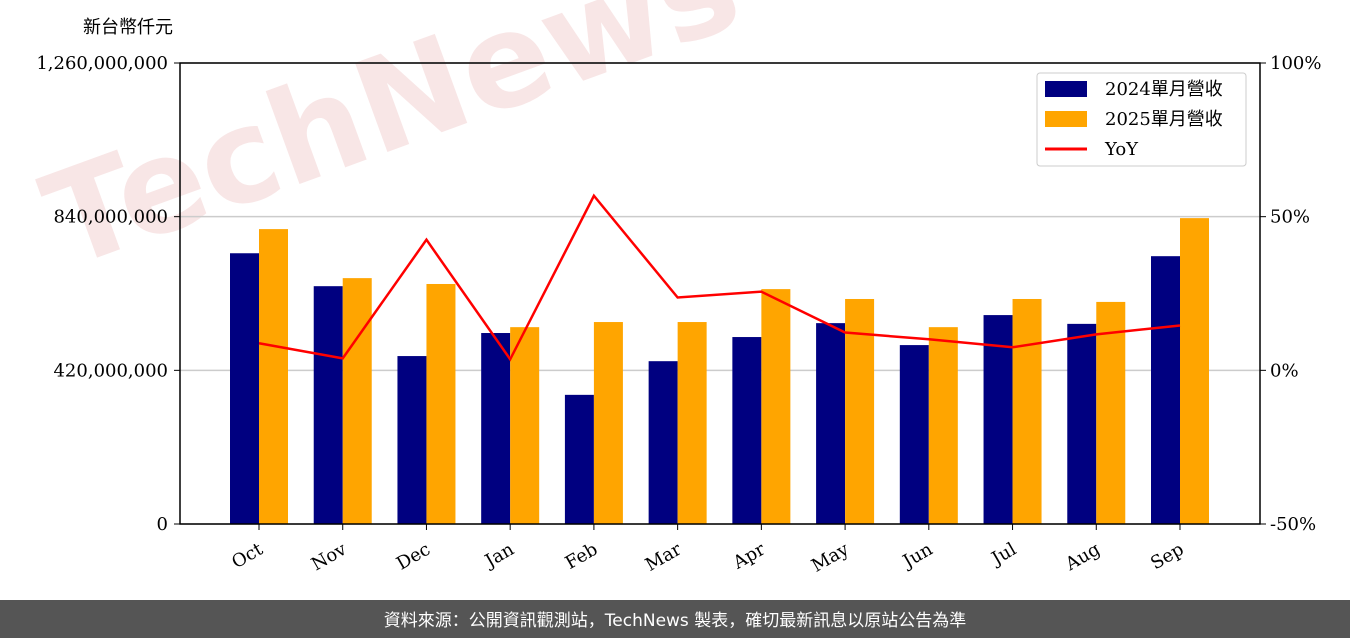  I want to click on y2-tick-label: 0%, so click(1284, 370).